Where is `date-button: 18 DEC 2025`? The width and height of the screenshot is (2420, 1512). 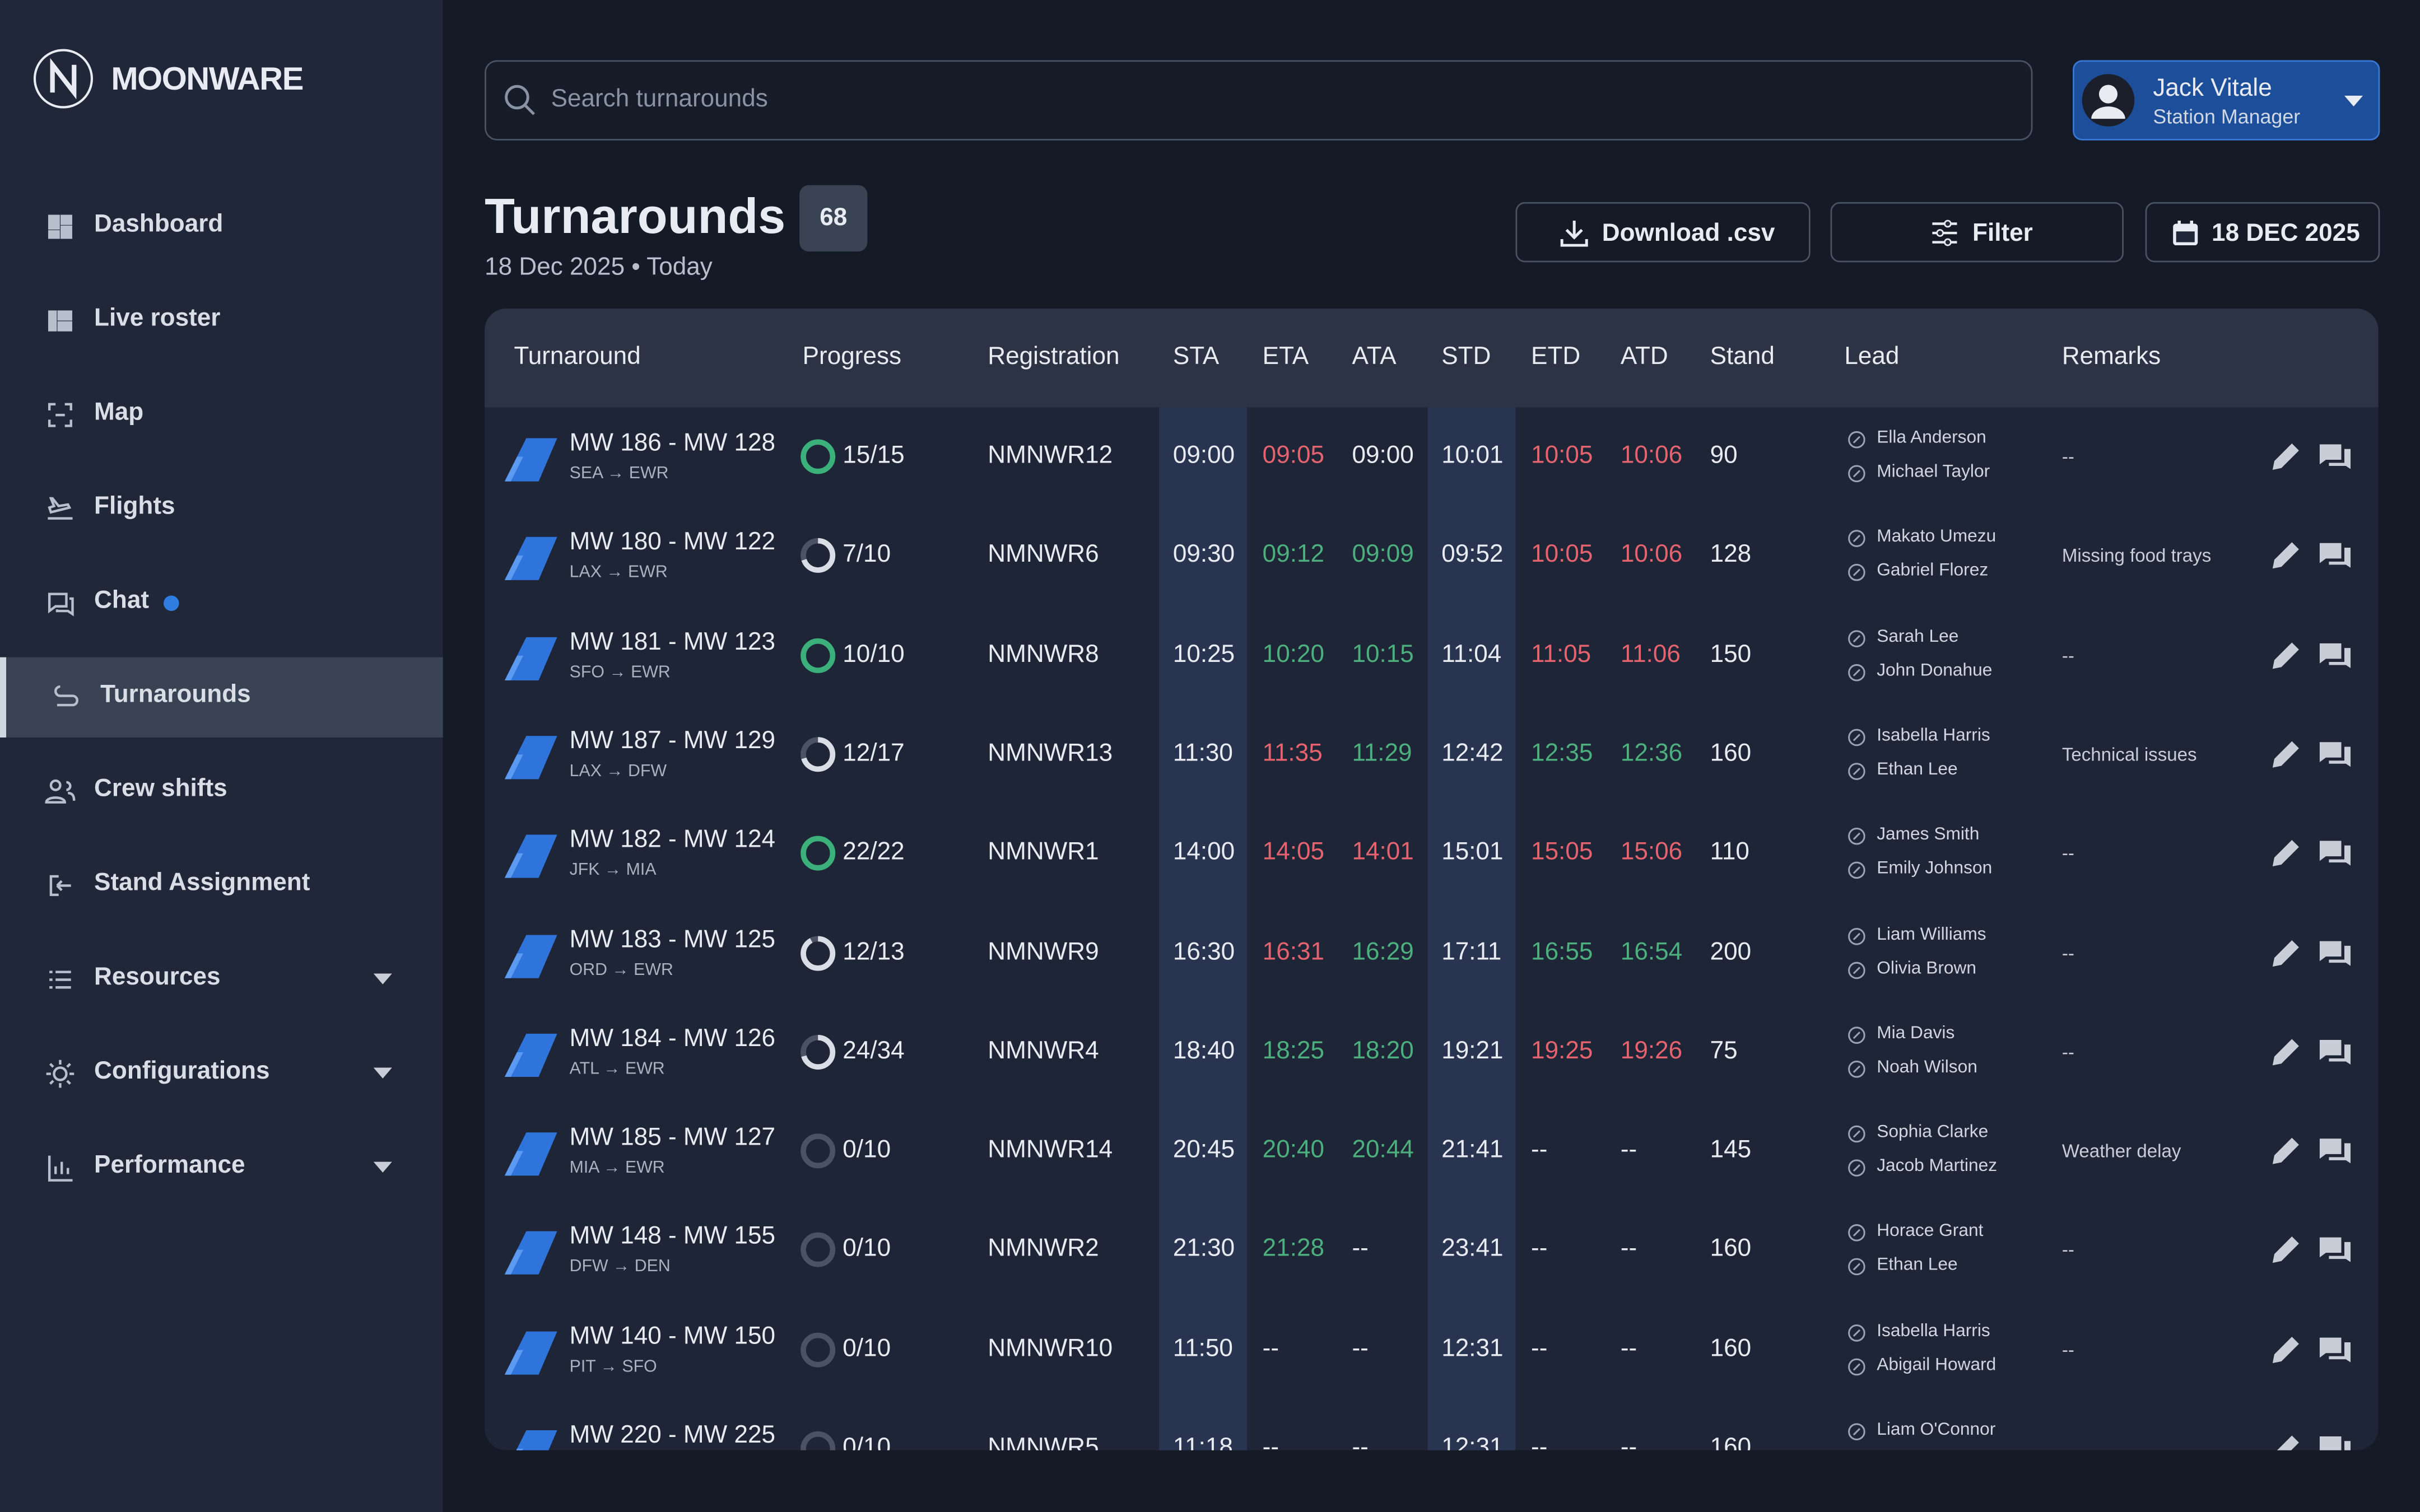
date-button: 18 DEC 2025 is located at coordinates (2263, 233).